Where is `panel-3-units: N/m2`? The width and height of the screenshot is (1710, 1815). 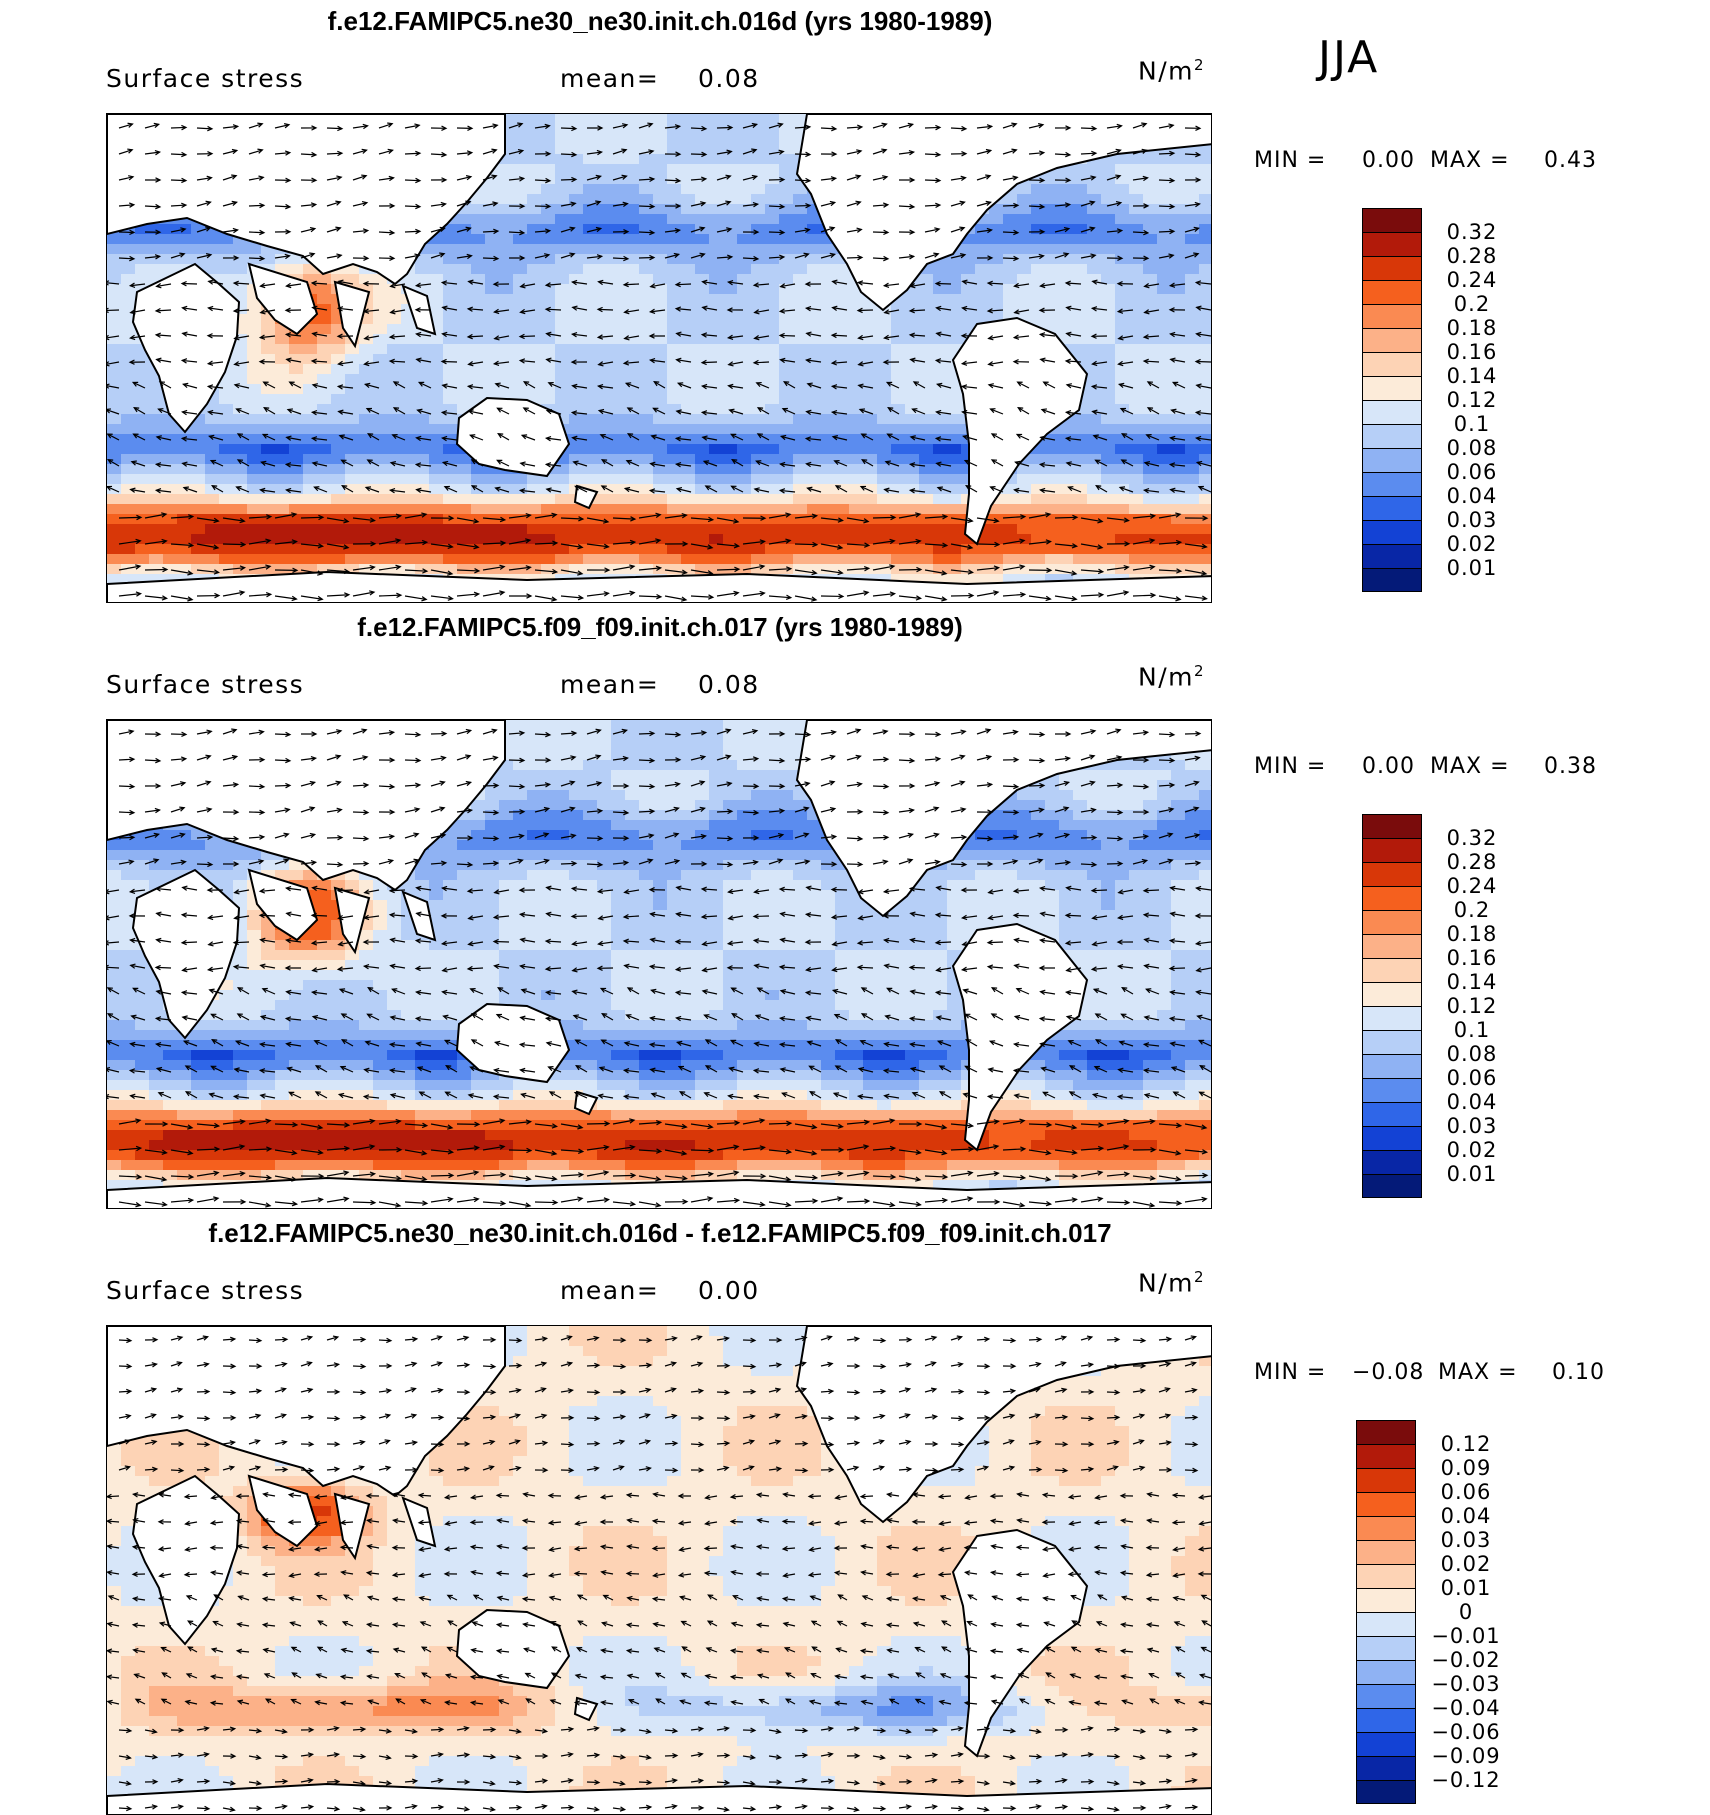 panel-3-units: N/m2 is located at coordinates (1172, 1283).